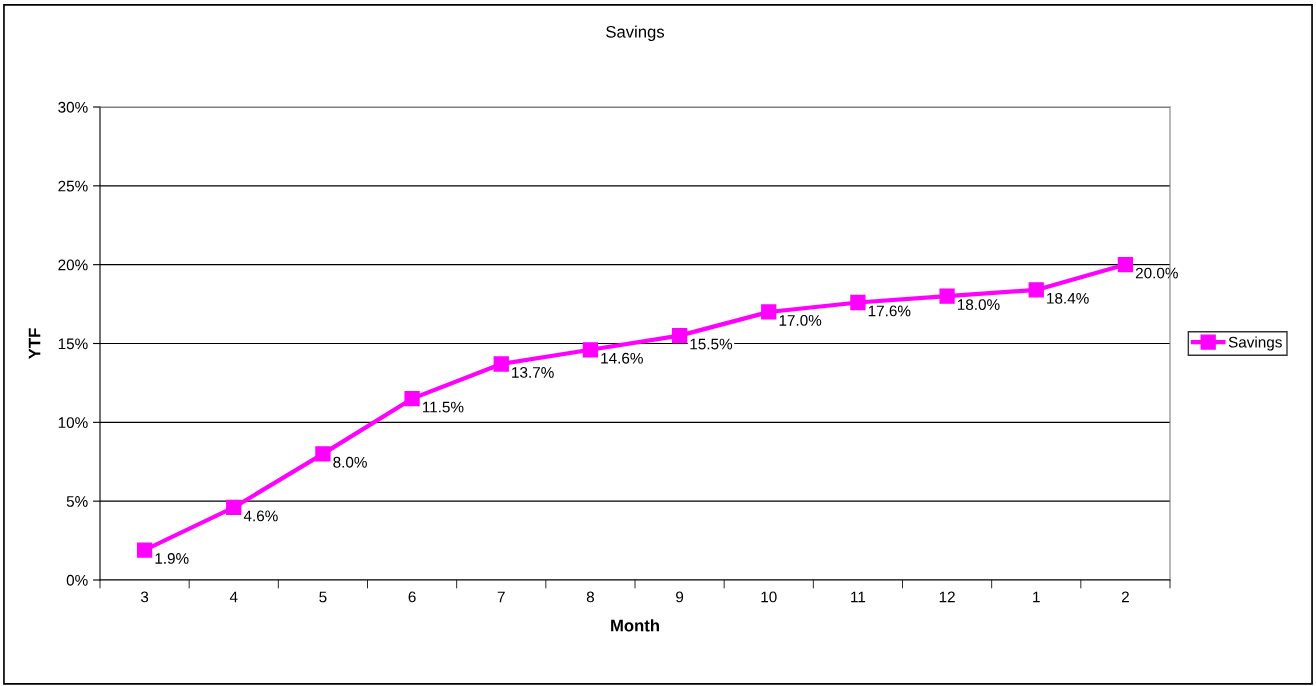 The width and height of the screenshot is (1316, 686). I want to click on x-tick-label: 3, so click(144, 597).